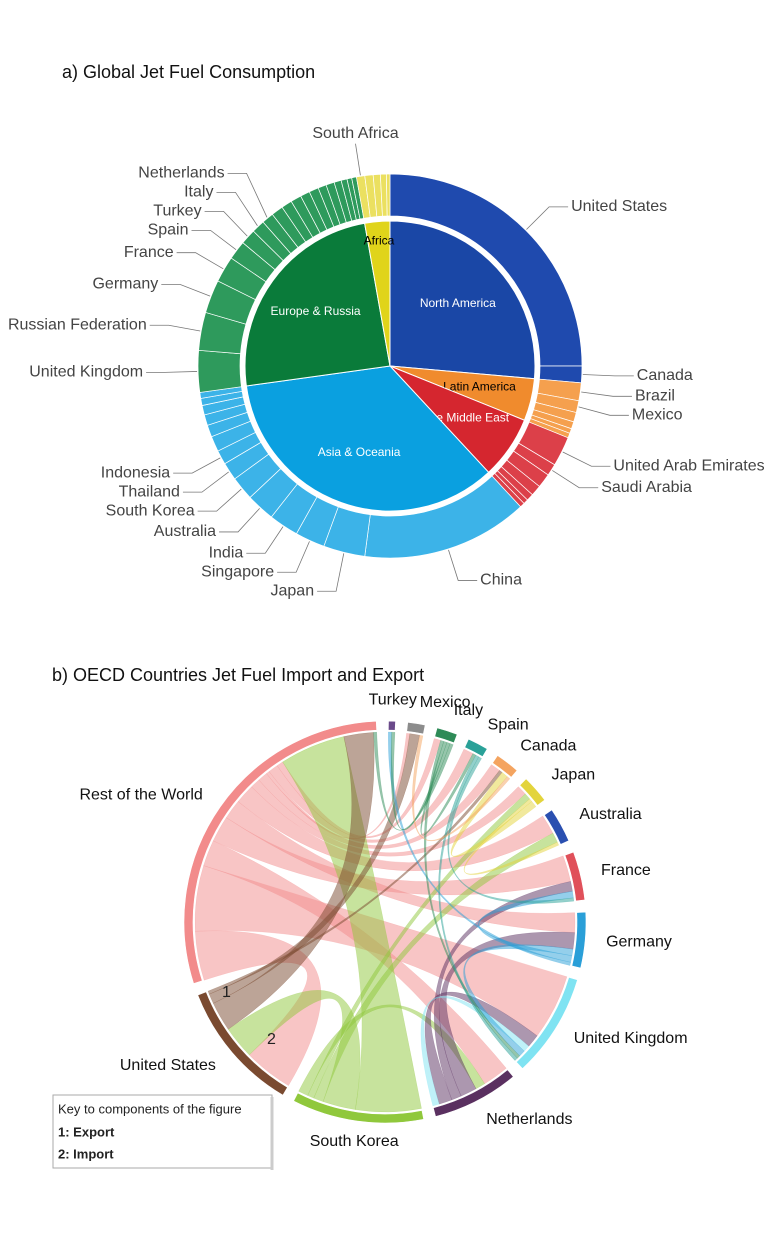 This screenshot has height=1237, width=768. I want to click on key-entry: 1: Export, so click(86, 1131).